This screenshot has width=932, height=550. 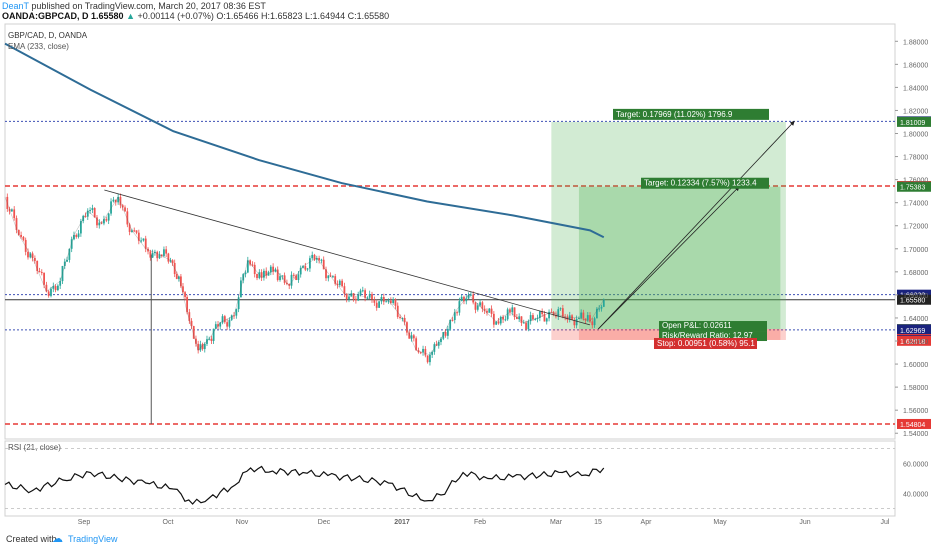 I want to click on tradingview-brand-link: TradingView, so click(x=93, y=539).